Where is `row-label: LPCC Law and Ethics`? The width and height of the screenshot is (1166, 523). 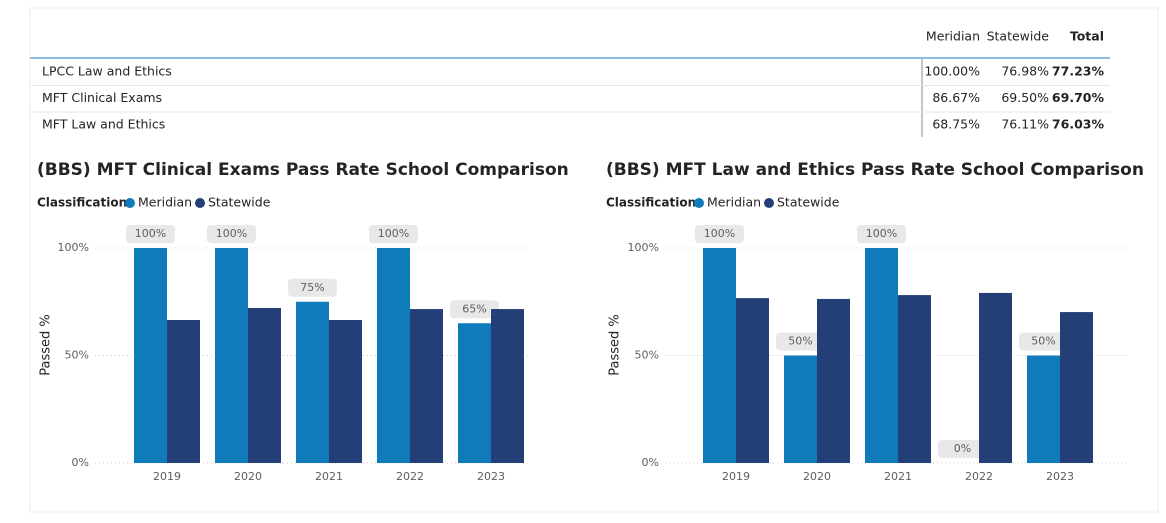
row-label: LPCC Law and Ethics is located at coordinates (107, 71).